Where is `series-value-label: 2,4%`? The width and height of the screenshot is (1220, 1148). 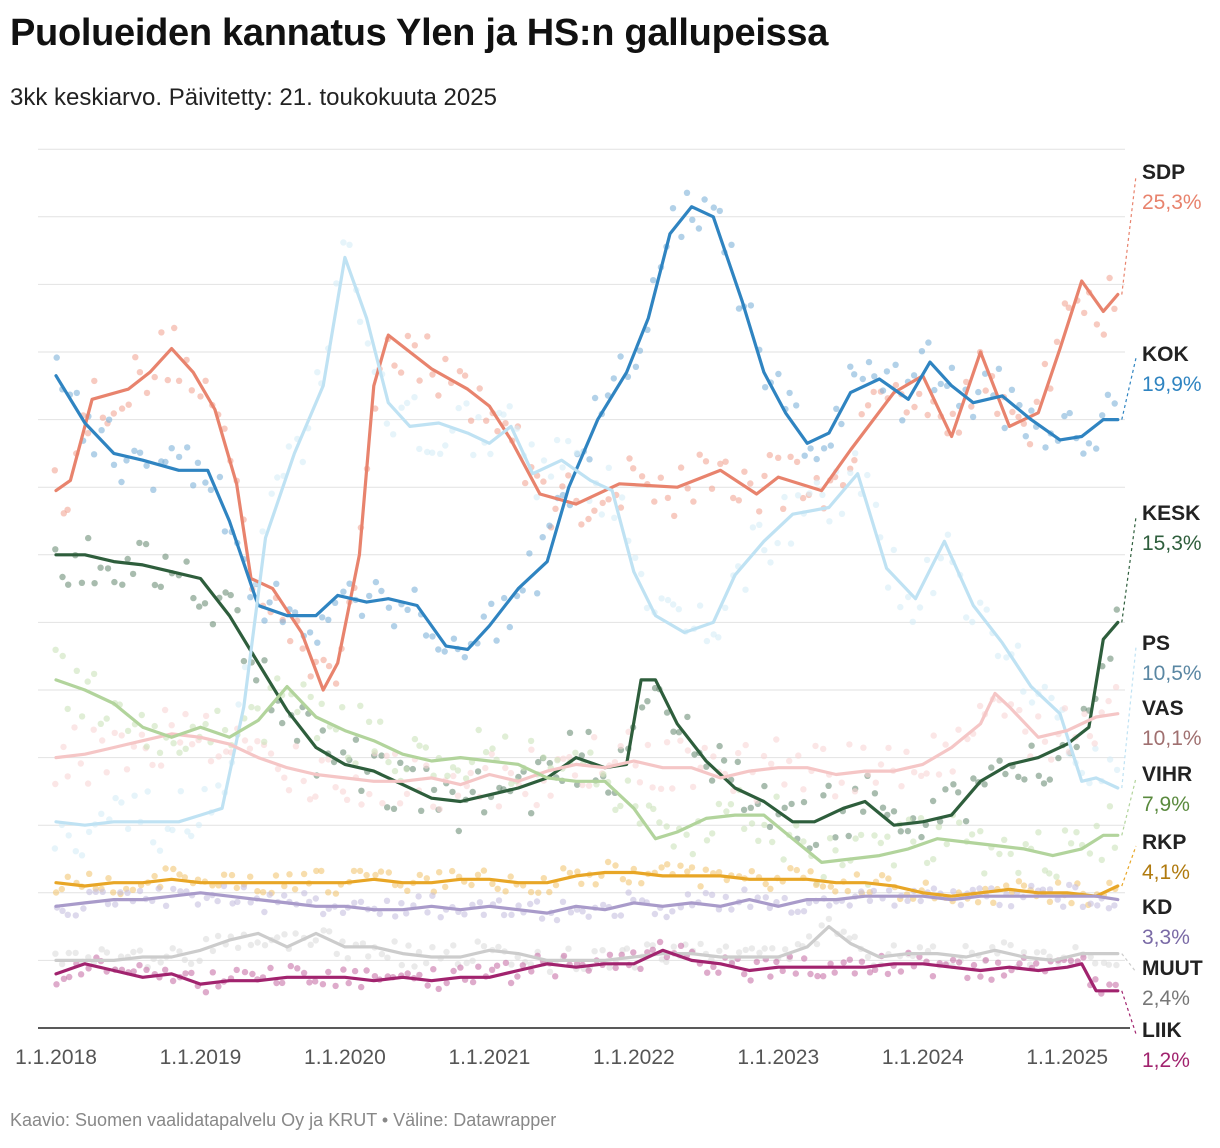 series-value-label: 2,4% is located at coordinates (1166, 998).